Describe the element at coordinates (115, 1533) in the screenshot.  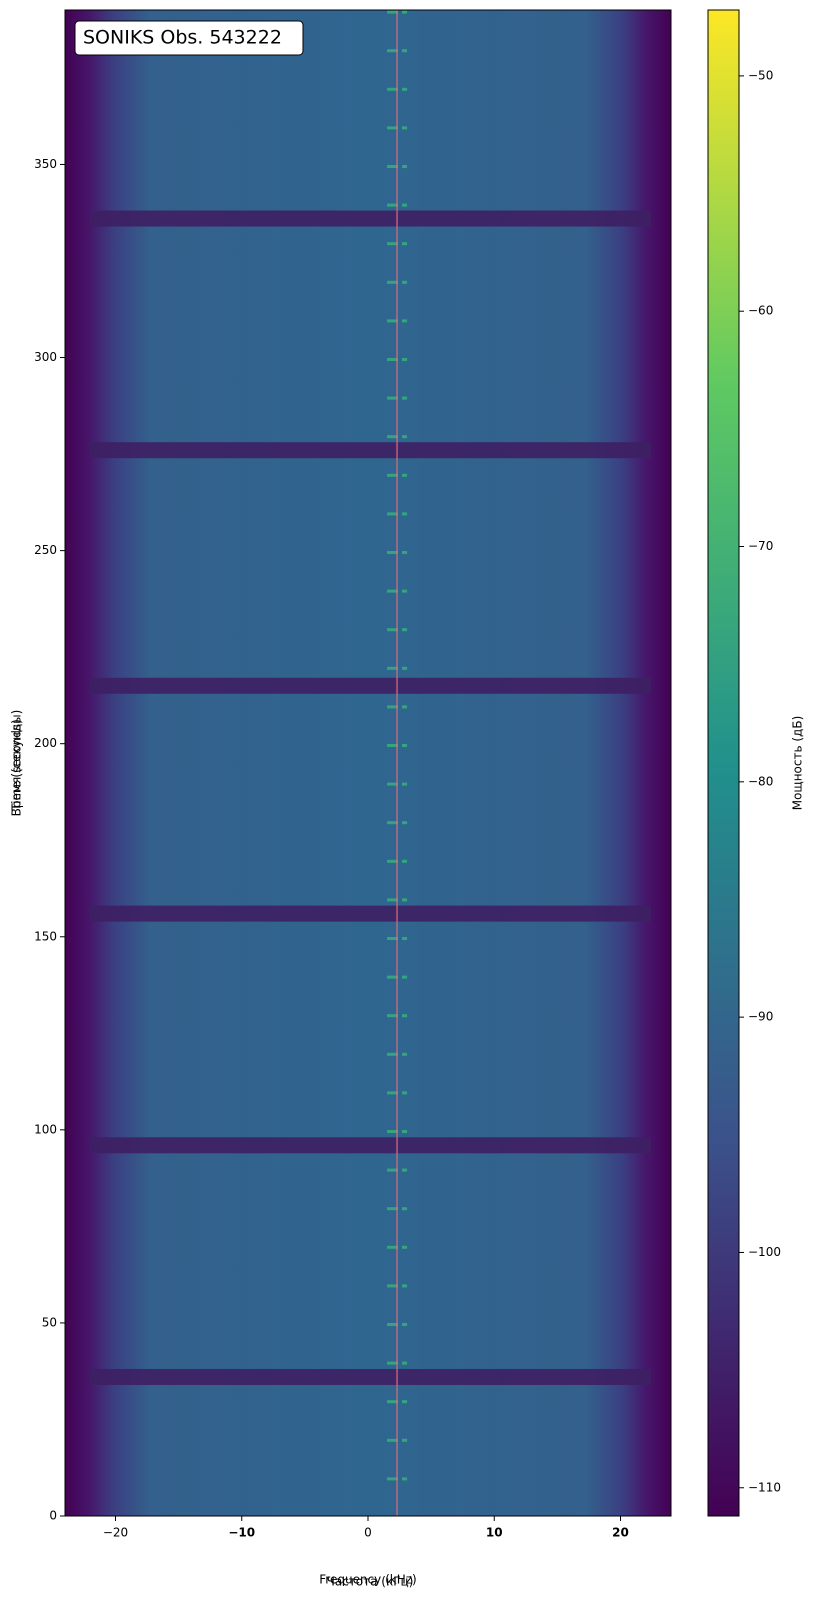
I see `x-tick-label: −20` at that location.